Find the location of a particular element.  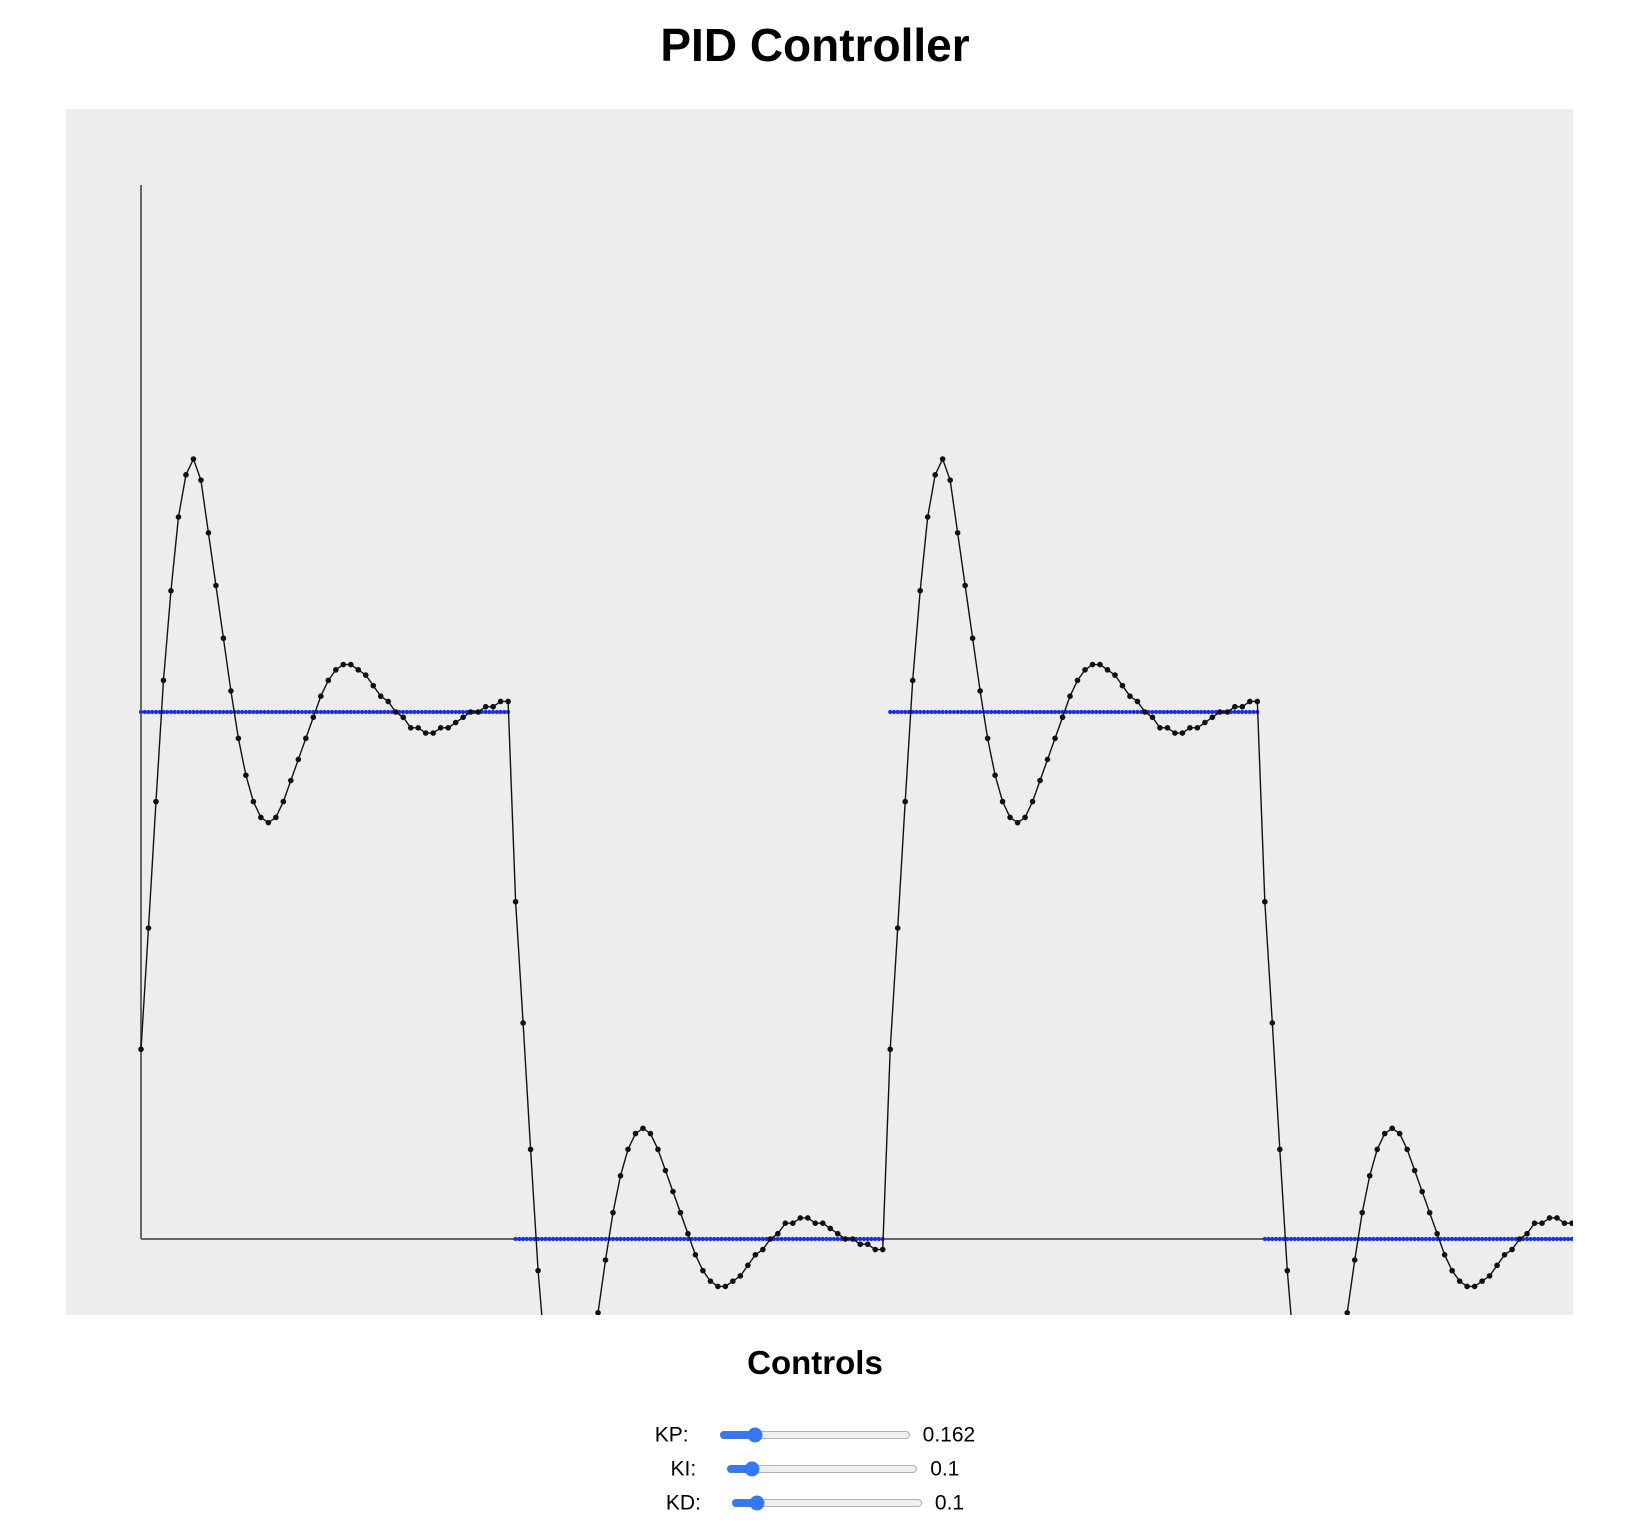

slider-row: KI: 0.1 is located at coordinates (815, 1469).